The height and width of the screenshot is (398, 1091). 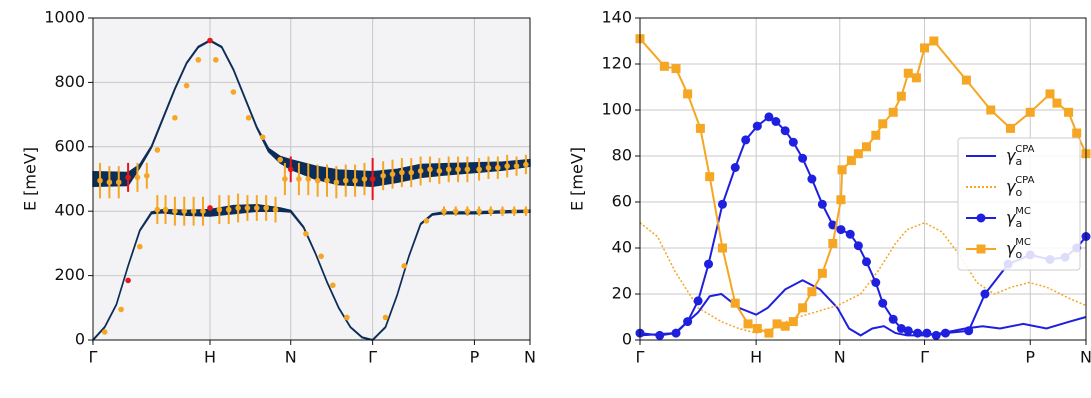 What do you see at coordinates (1023, 242) in the screenshot?
I see `legend-superscript: MC` at bounding box center [1023, 242].